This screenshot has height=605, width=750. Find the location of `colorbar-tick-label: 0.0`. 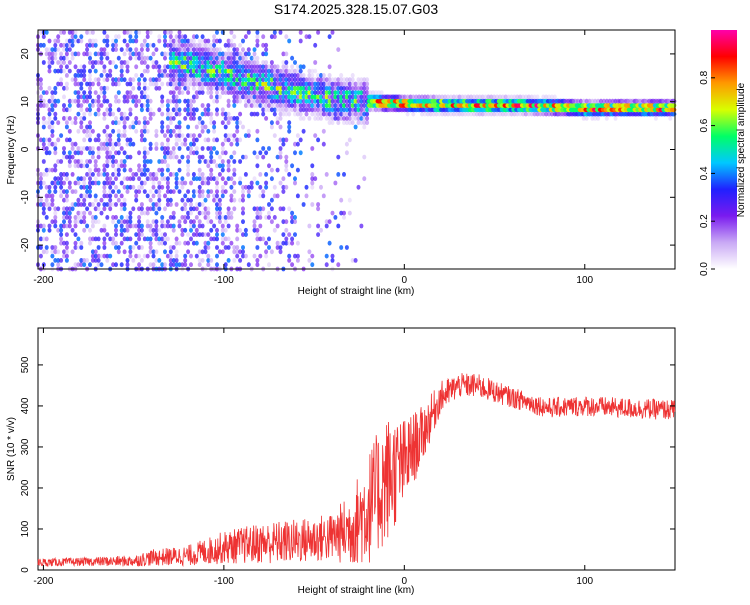

colorbar-tick-label: 0.0 is located at coordinates (704, 269).